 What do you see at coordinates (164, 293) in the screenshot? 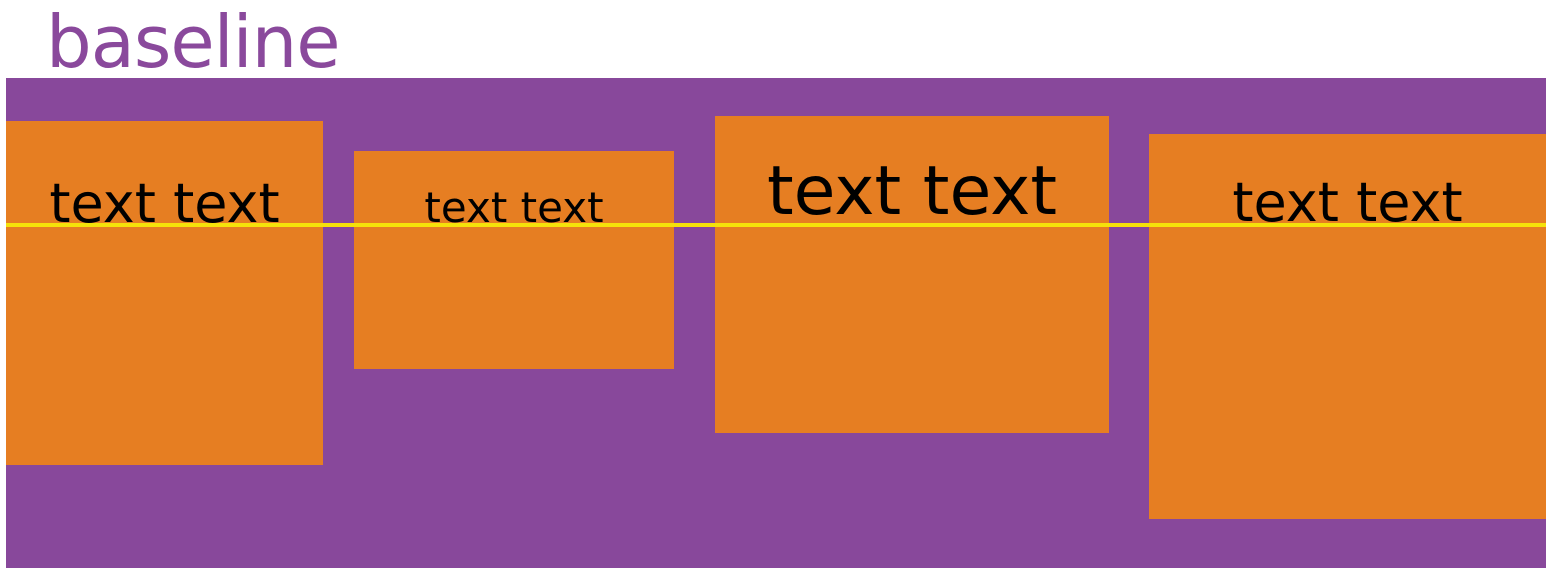
I see `flex-item-1: text text` at bounding box center [164, 293].